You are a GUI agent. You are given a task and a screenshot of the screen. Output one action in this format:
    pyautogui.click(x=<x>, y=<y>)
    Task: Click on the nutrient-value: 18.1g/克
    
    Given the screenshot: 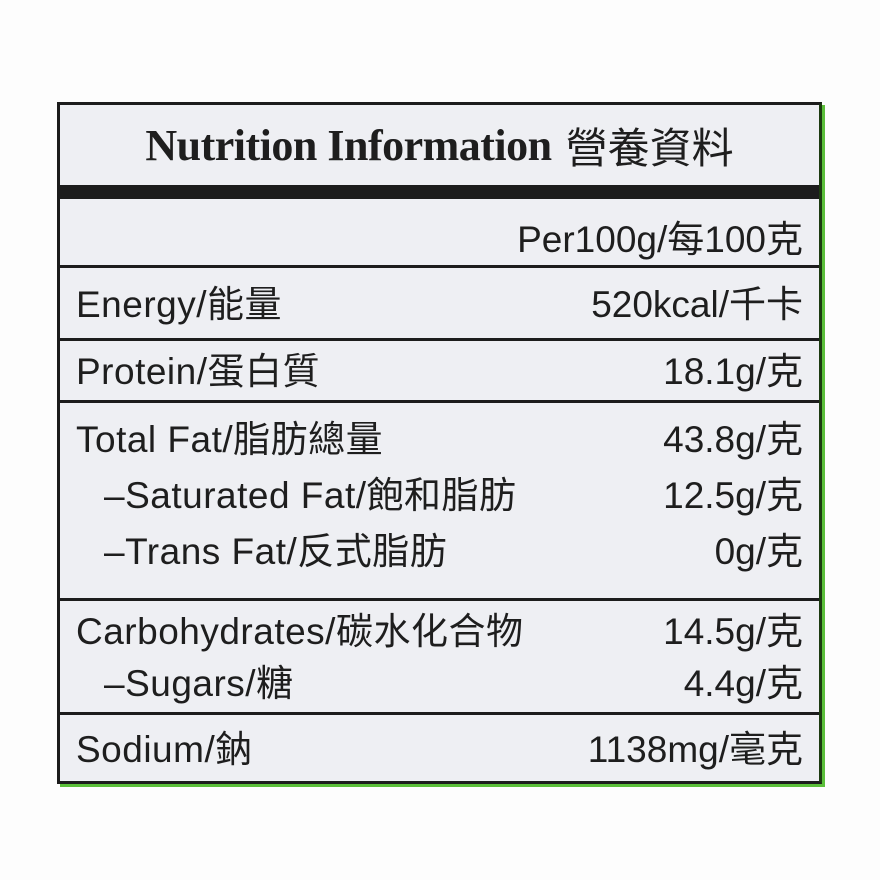 What is the action you would take?
    pyautogui.click(x=733, y=371)
    